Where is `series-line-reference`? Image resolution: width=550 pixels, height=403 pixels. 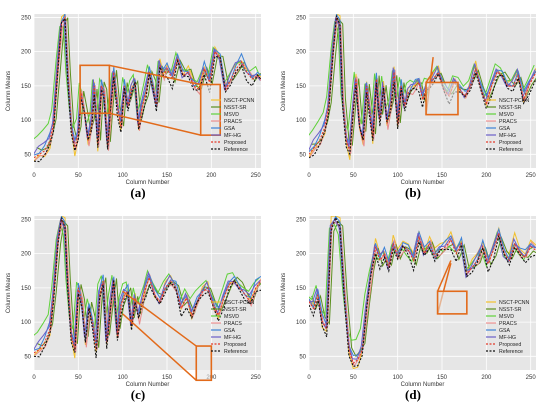
series-line-reference is located at coordinates (147, 90).